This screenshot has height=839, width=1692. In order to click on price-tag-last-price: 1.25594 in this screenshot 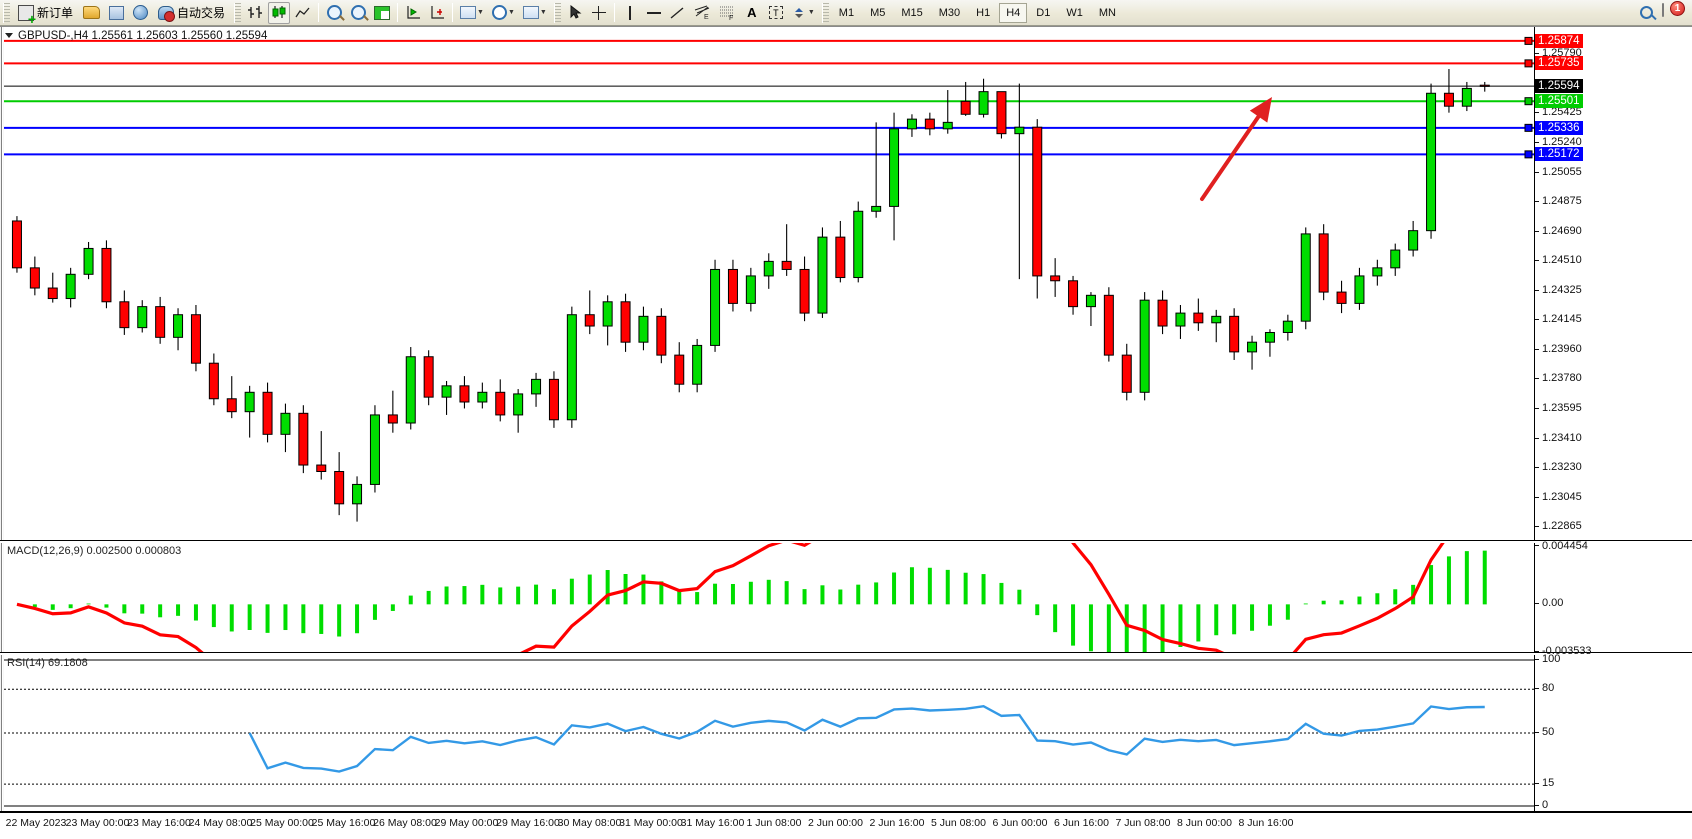, I will do `click(1559, 86)`.